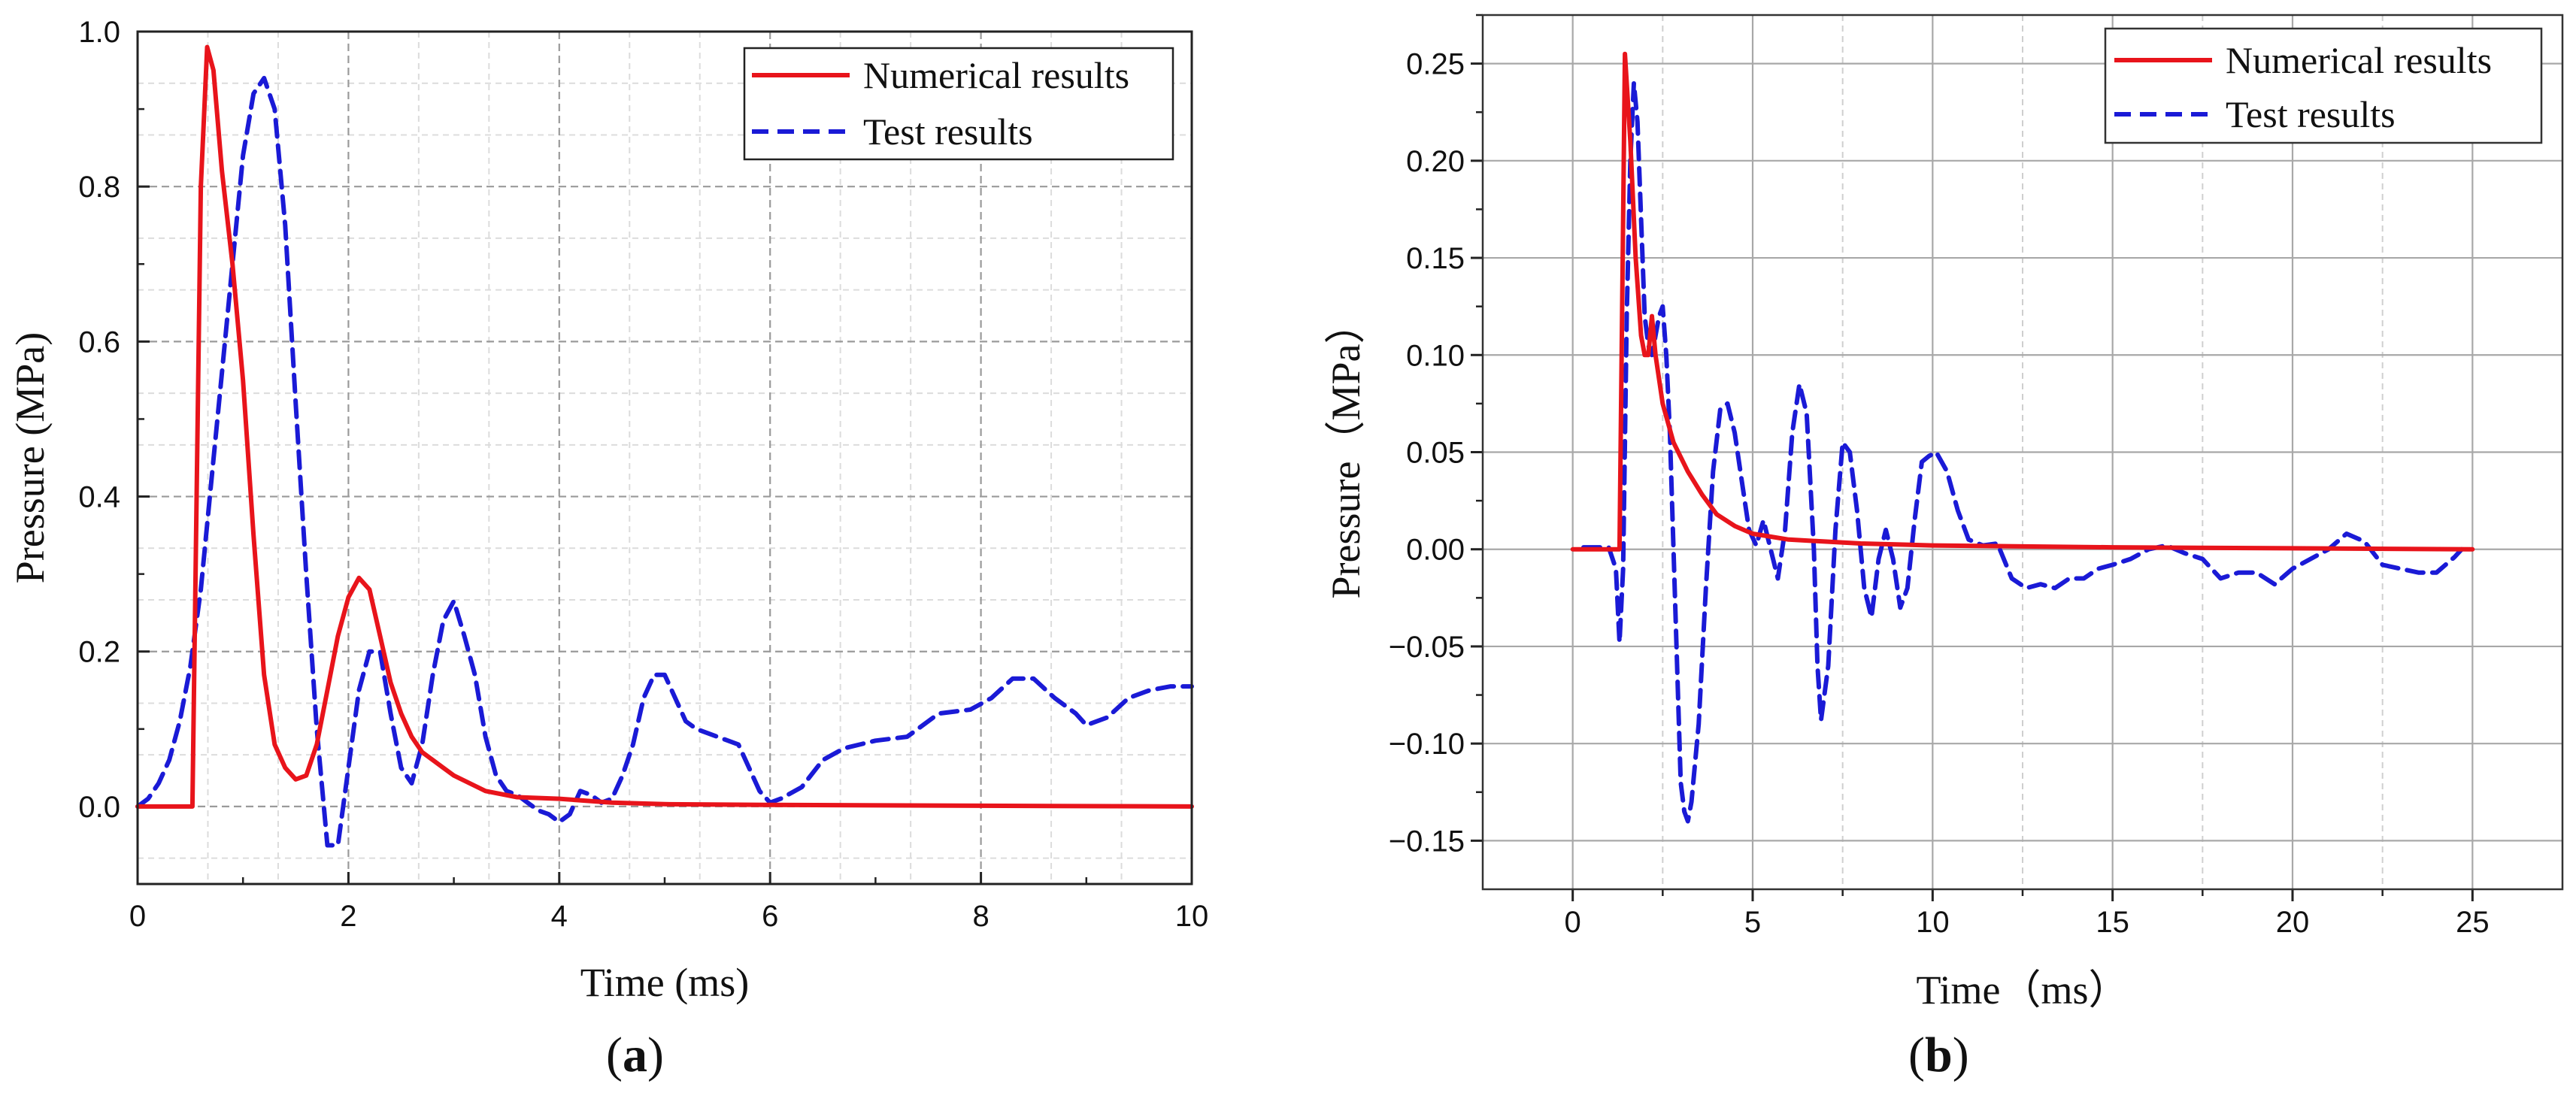  I want to click on y-tick-label: −0.15, so click(1427, 841).